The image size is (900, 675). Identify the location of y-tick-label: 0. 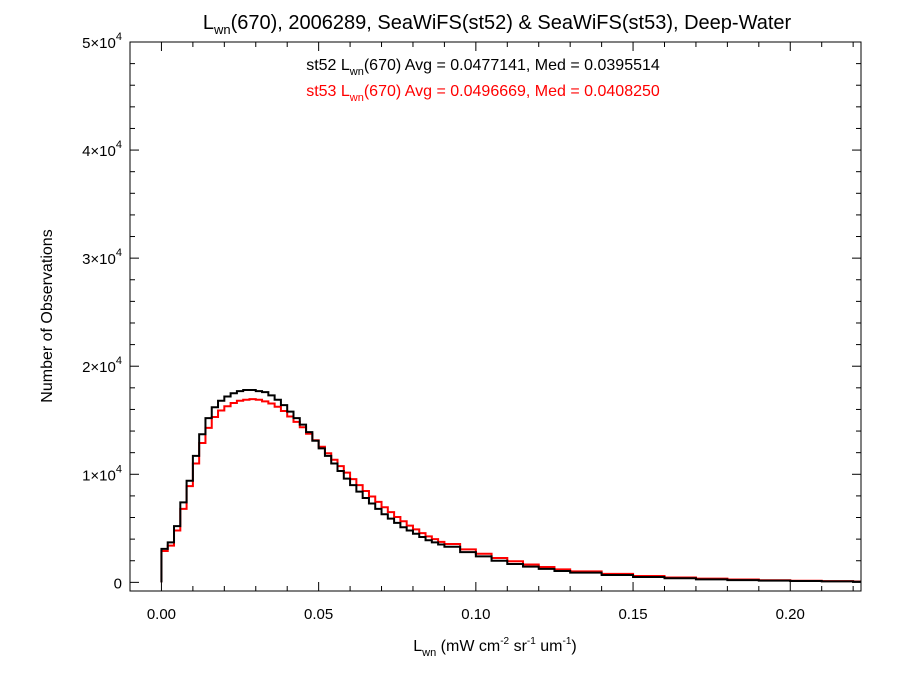
(118, 583).